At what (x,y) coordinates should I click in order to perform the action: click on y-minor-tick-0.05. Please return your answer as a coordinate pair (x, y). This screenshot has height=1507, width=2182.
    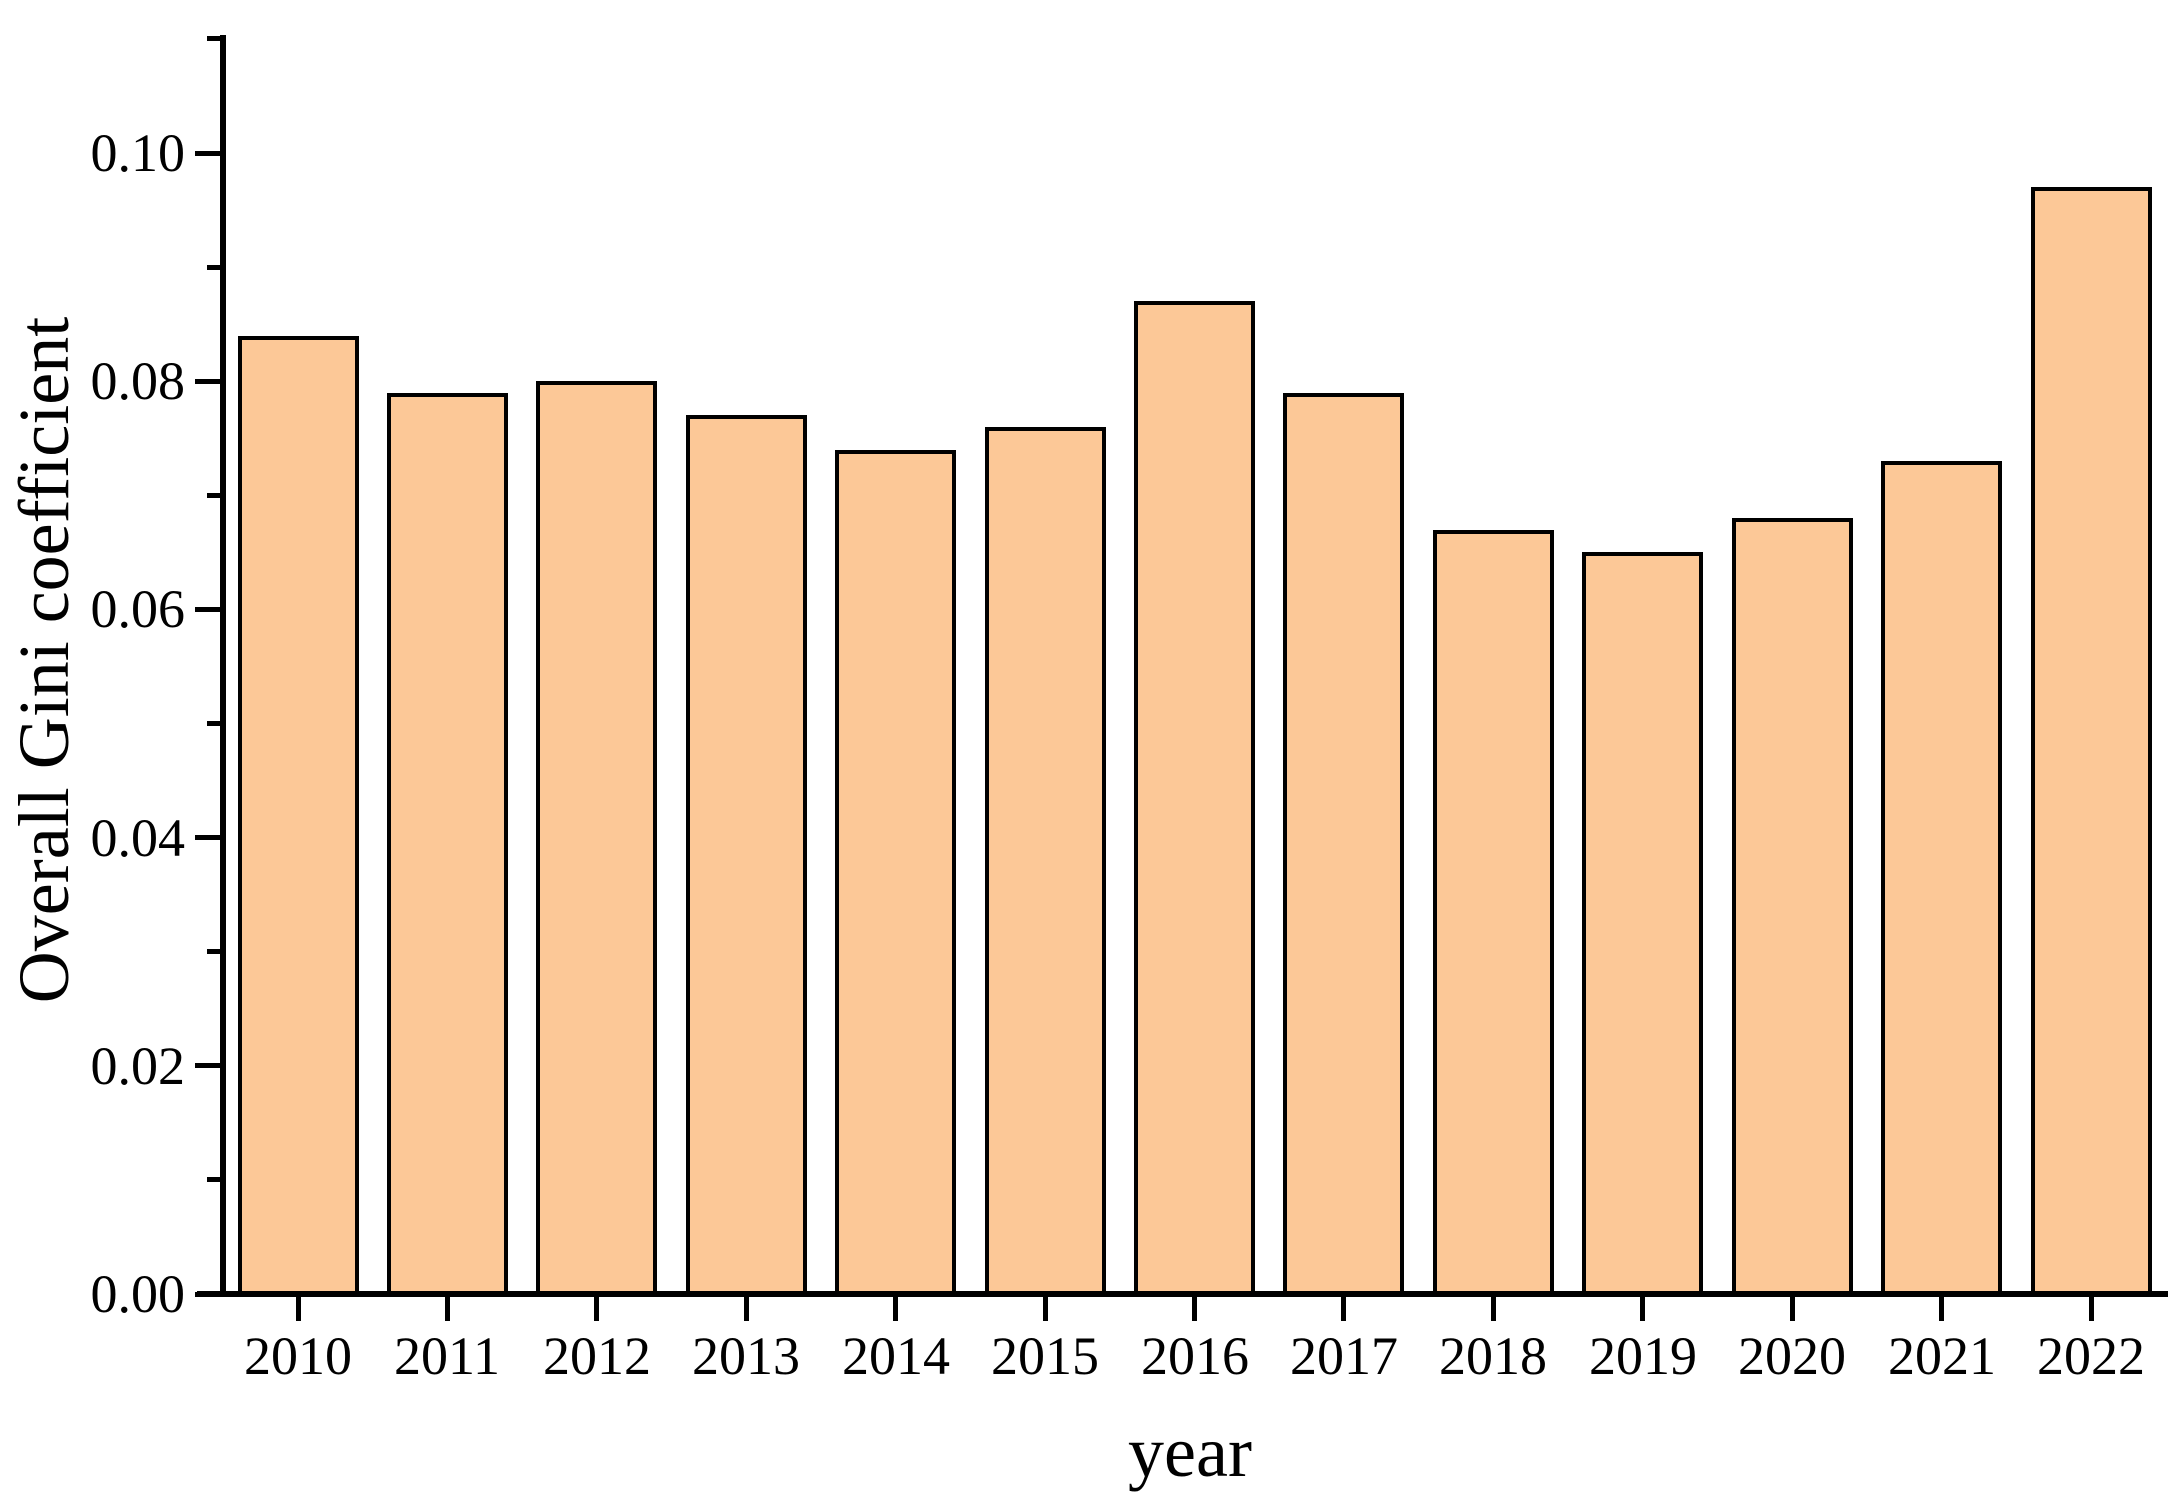
    Looking at the image, I should click on (213, 723).